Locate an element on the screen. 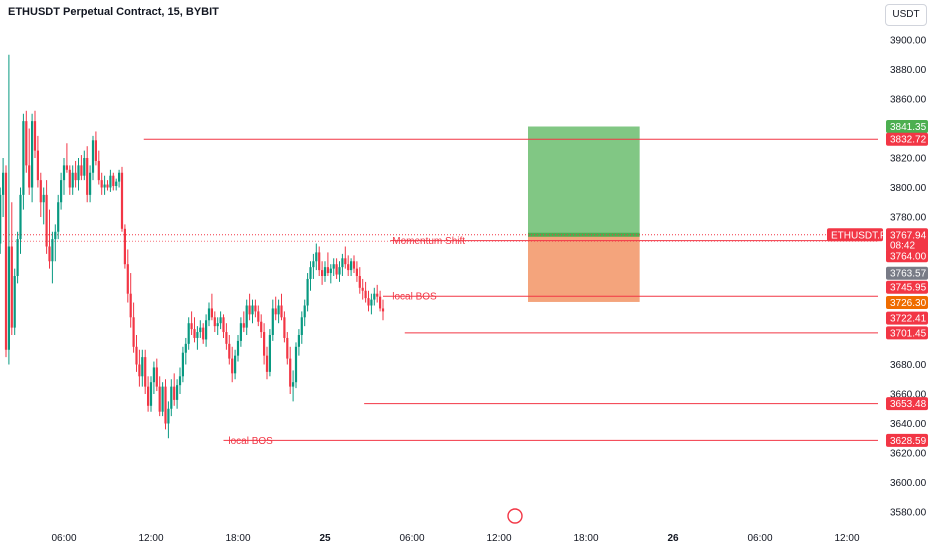 The height and width of the screenshot is (550, 932). price-tag-label: 3653.48 is located at coordinates (908, 404).